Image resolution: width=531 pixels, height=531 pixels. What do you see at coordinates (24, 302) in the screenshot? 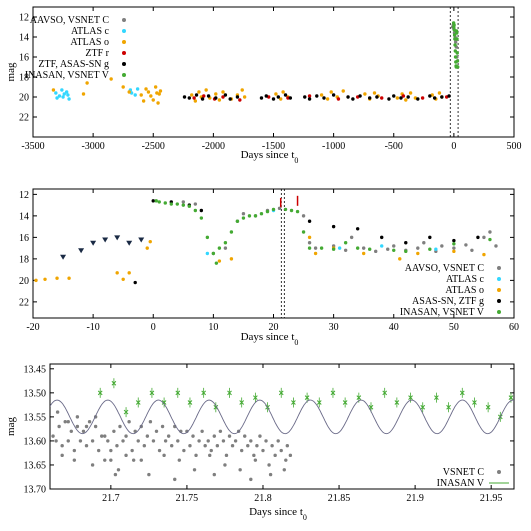
I see `y-tick-label: 22` at bounding box center [24, 302].